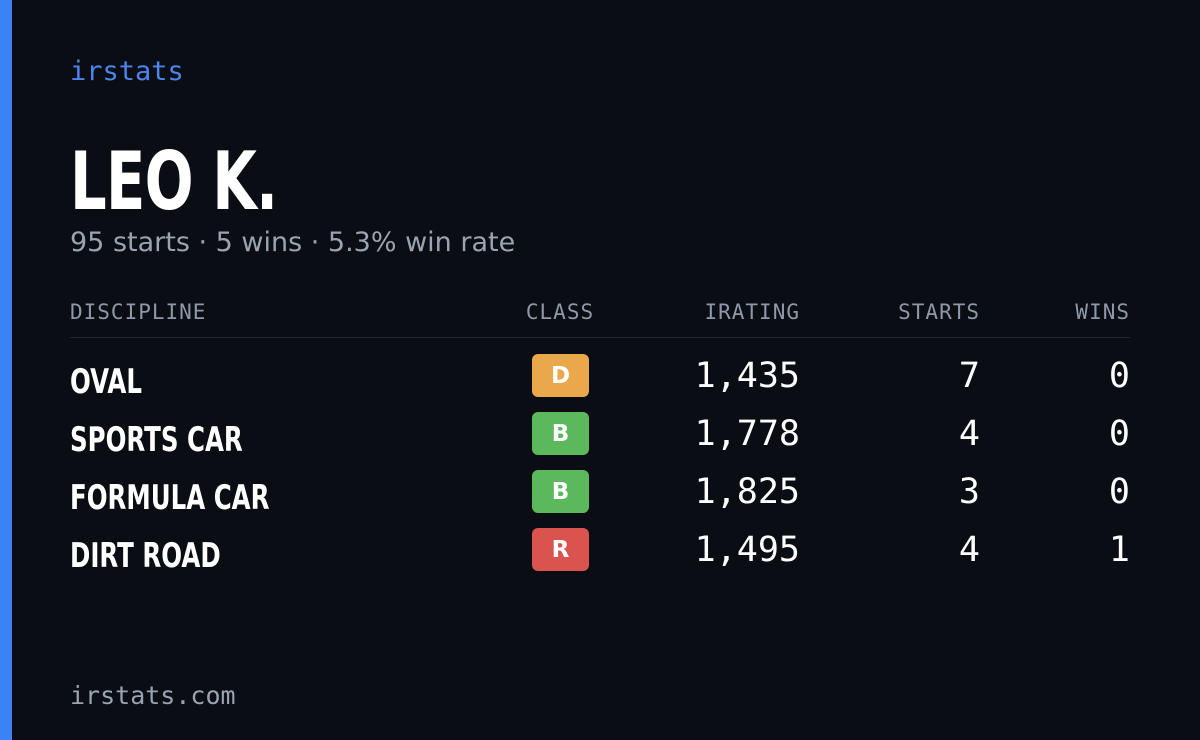  What do you see at coordinates (174, 181) in the screenshot?
I see `driver-name: LEO K.` at bounding box center [174, 181].